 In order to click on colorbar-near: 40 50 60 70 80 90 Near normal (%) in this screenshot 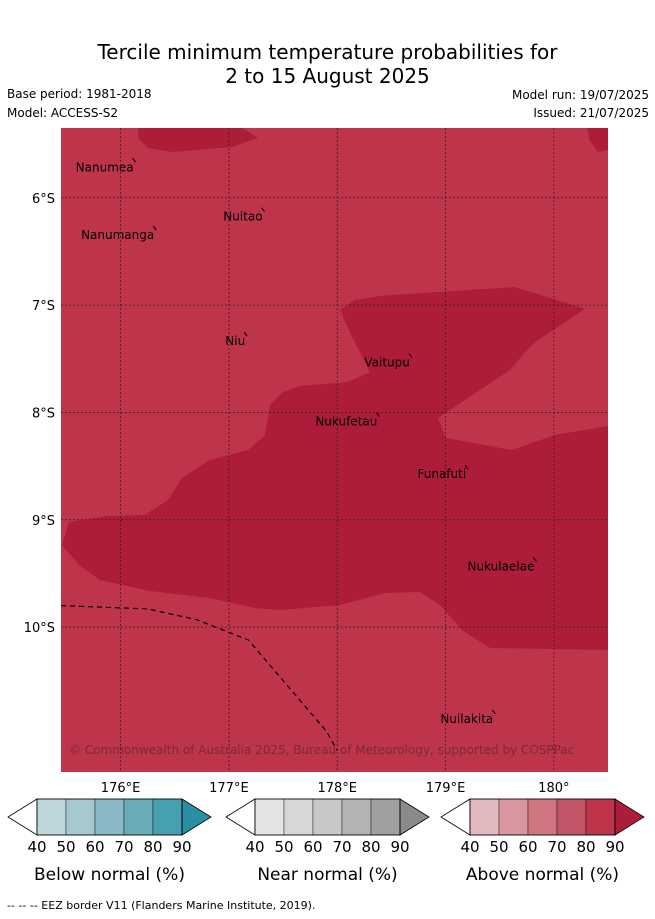, I will do `click(327, 841)`.